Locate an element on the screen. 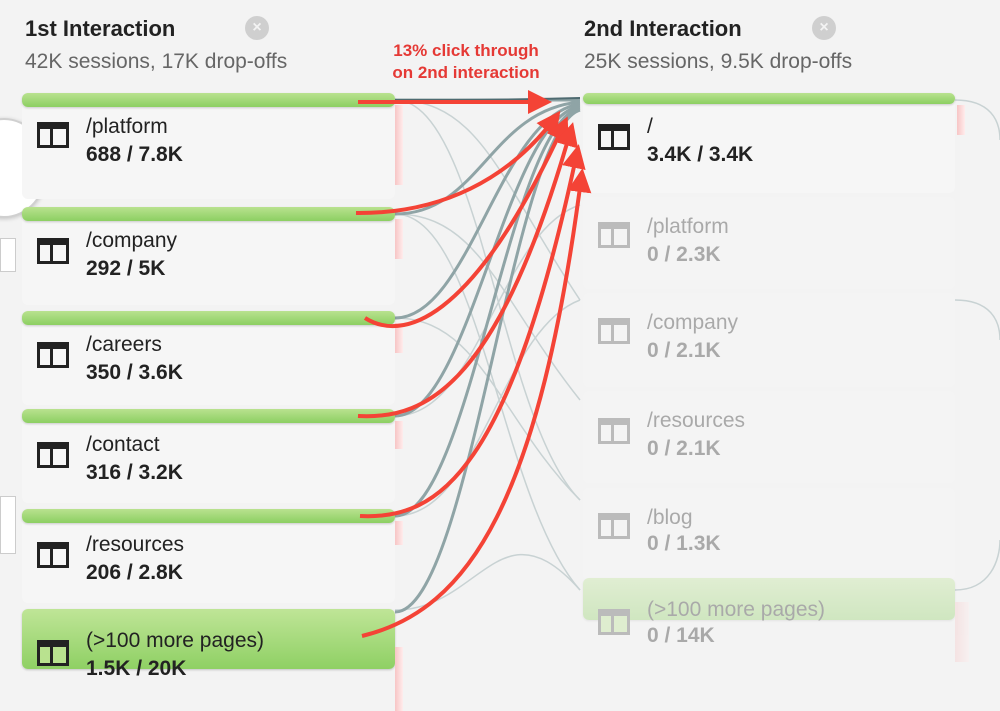 Image resolution: width=1000 pixels, height=711 pixels. node-session-stats: 3.4K / 3.4K is located at coordinates (700, 154).